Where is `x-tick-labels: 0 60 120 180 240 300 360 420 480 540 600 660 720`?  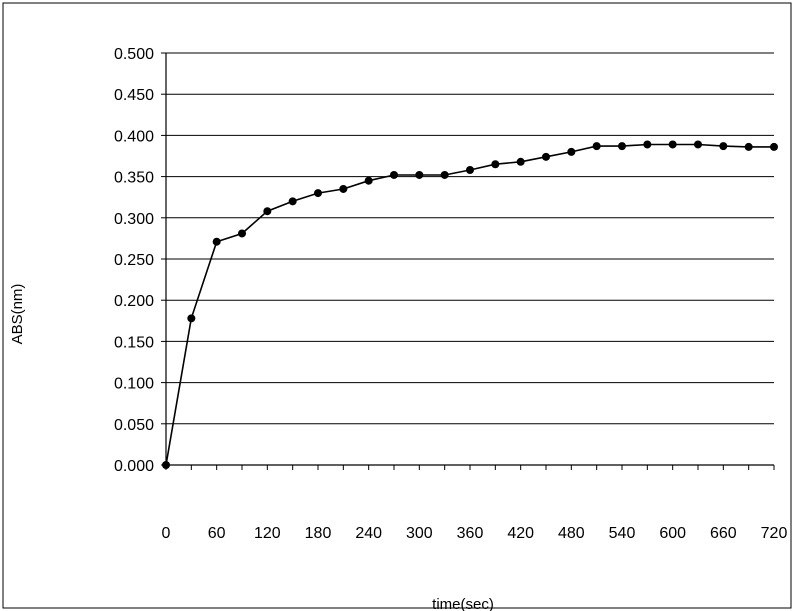 x-tick-labels: 0 60 120 180 240 300 360 420 480 540 600 660 720 is located at coordinates (475, 533).